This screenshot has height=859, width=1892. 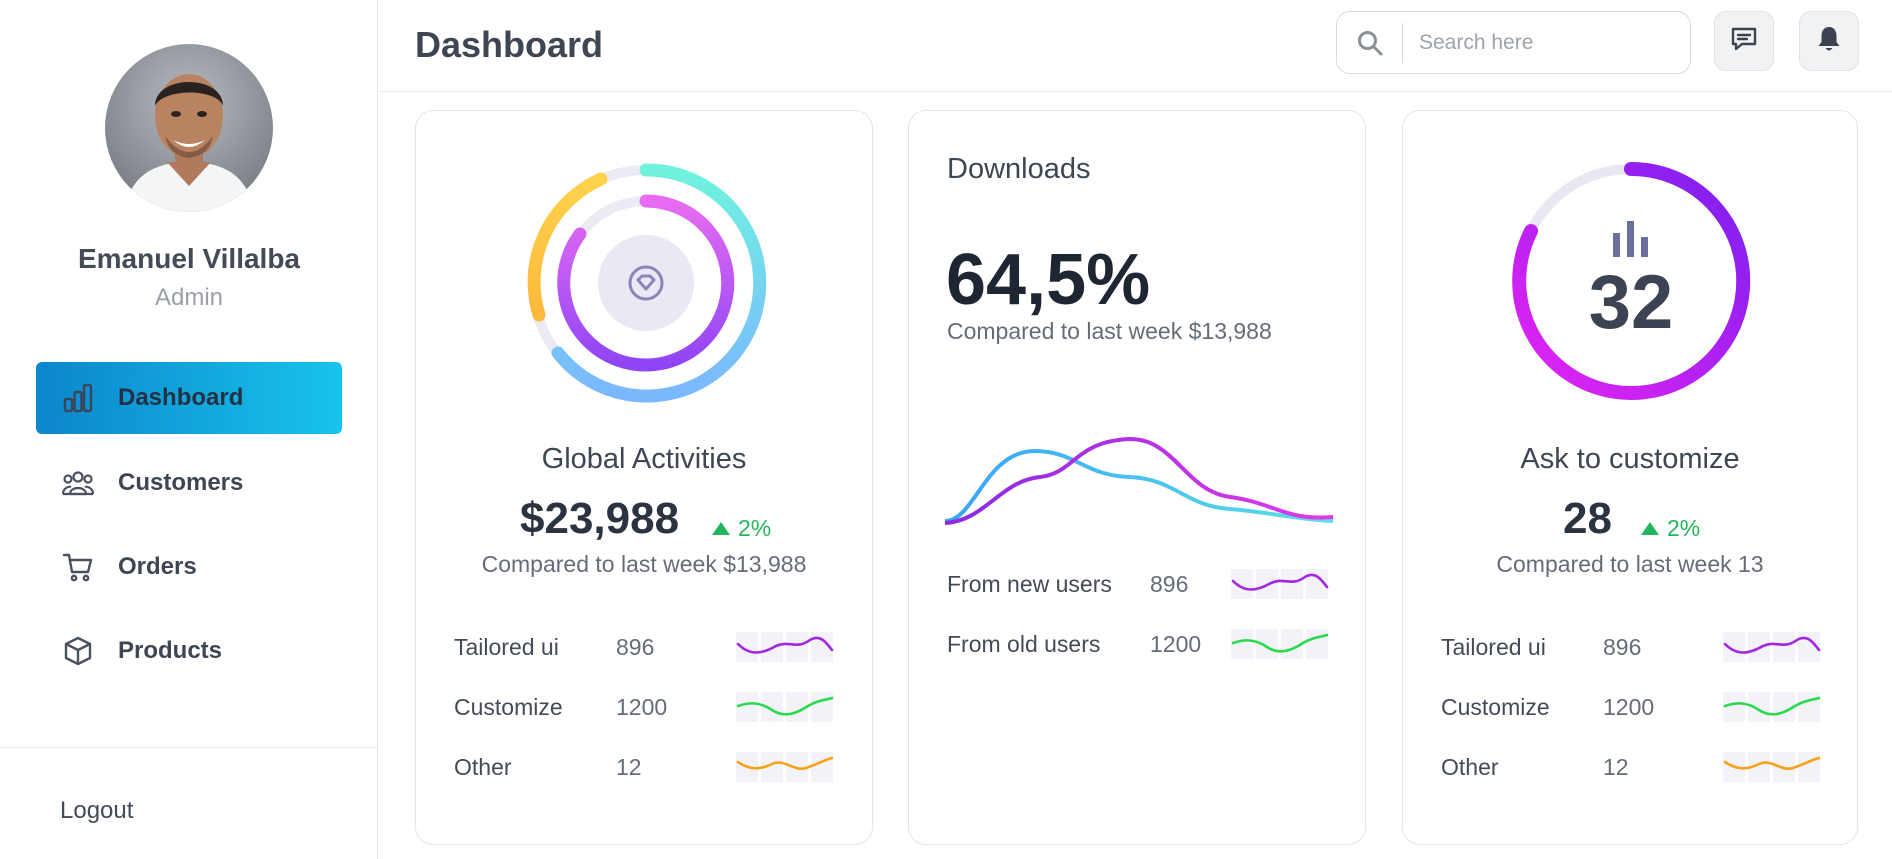 I want to click on search-icon, so click(x=1370, y=42).